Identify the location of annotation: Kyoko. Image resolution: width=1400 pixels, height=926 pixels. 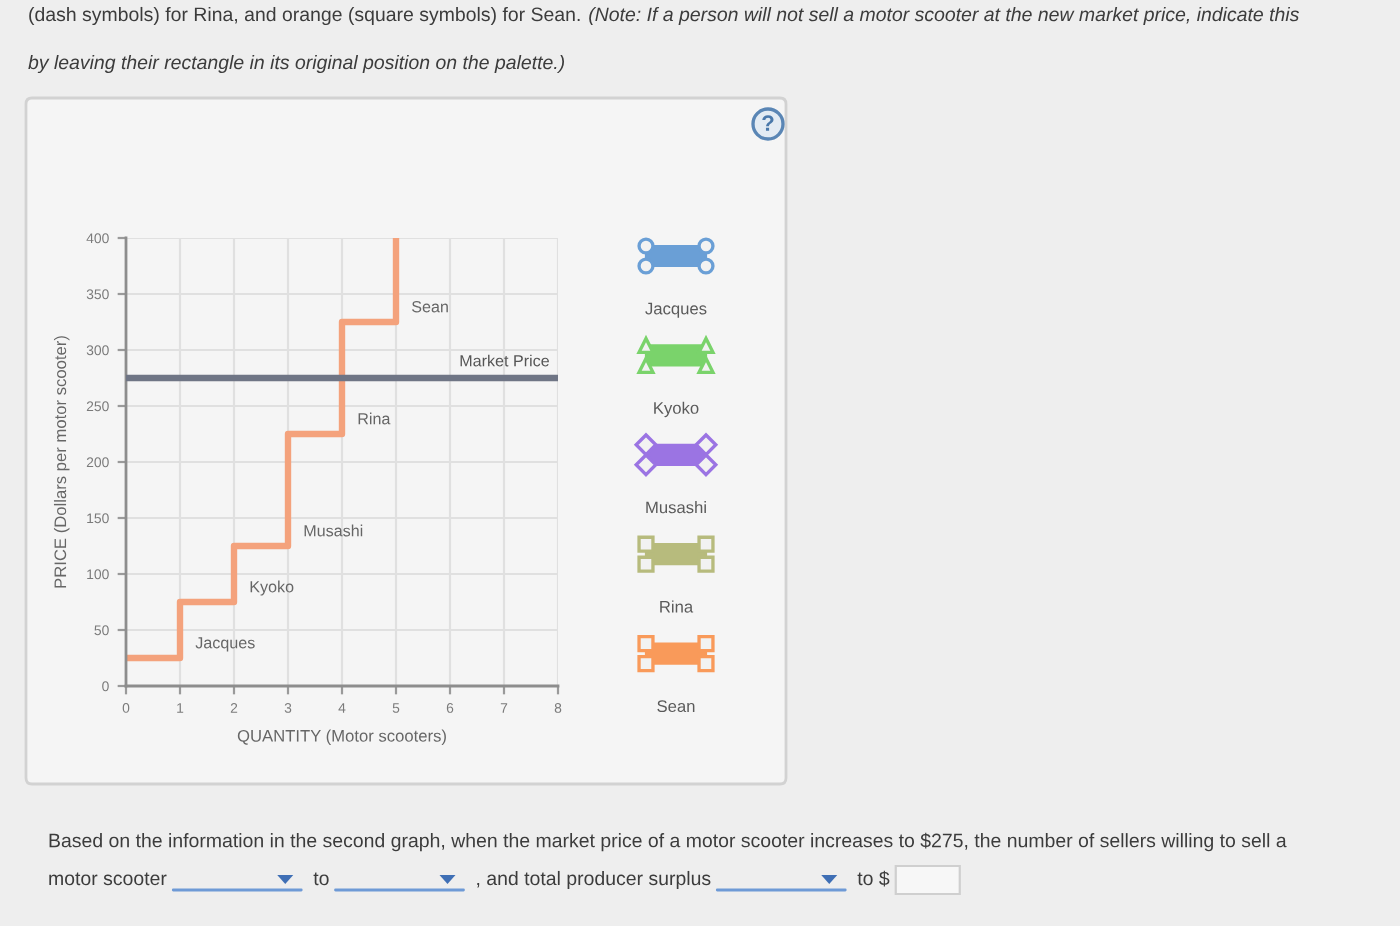
(272, 588).